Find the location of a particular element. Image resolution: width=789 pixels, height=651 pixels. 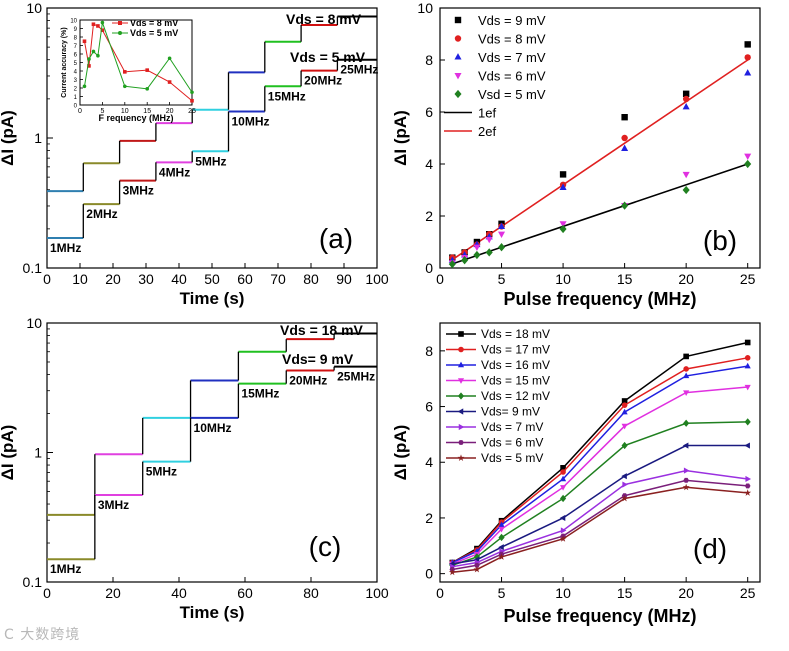

panel-a-y-tick-label: 0.1 is located at coordinates (33, 268).